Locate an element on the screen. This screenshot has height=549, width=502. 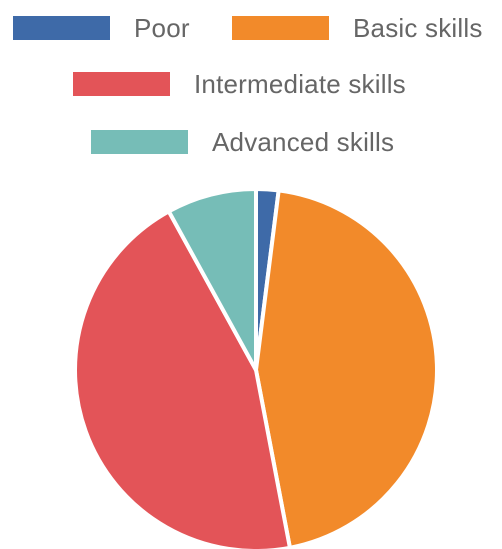
legend-item-advanced-skills: Advanced skills is located at coordinates (242, 142).